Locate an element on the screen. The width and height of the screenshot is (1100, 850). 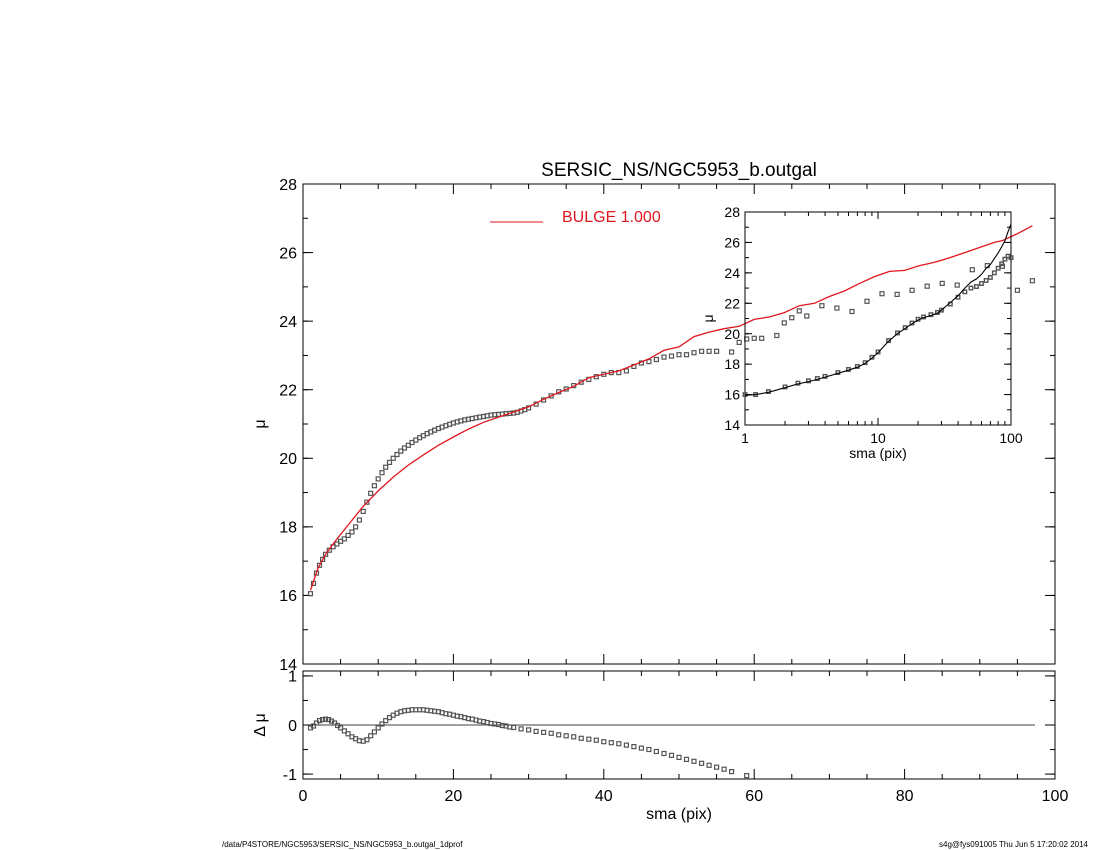
residual-xtick-label: 0 is located at coordinates (303, 796).